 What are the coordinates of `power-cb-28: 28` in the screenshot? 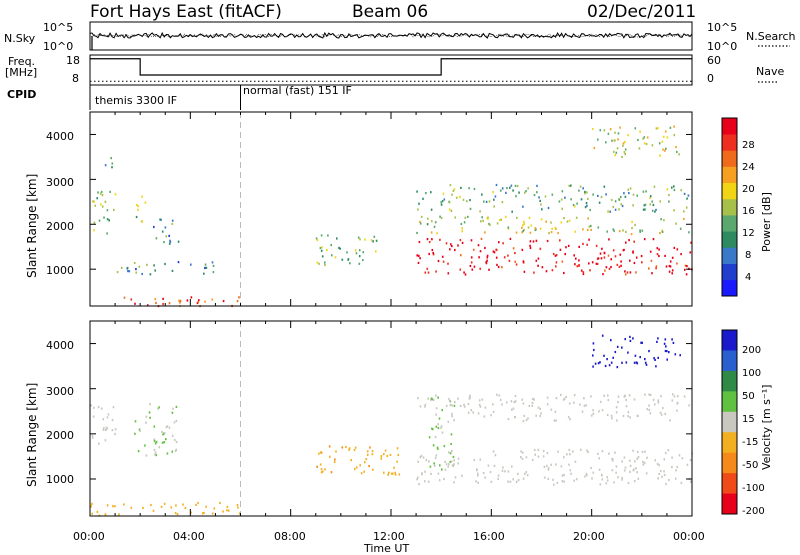 It's located at (748, 145).